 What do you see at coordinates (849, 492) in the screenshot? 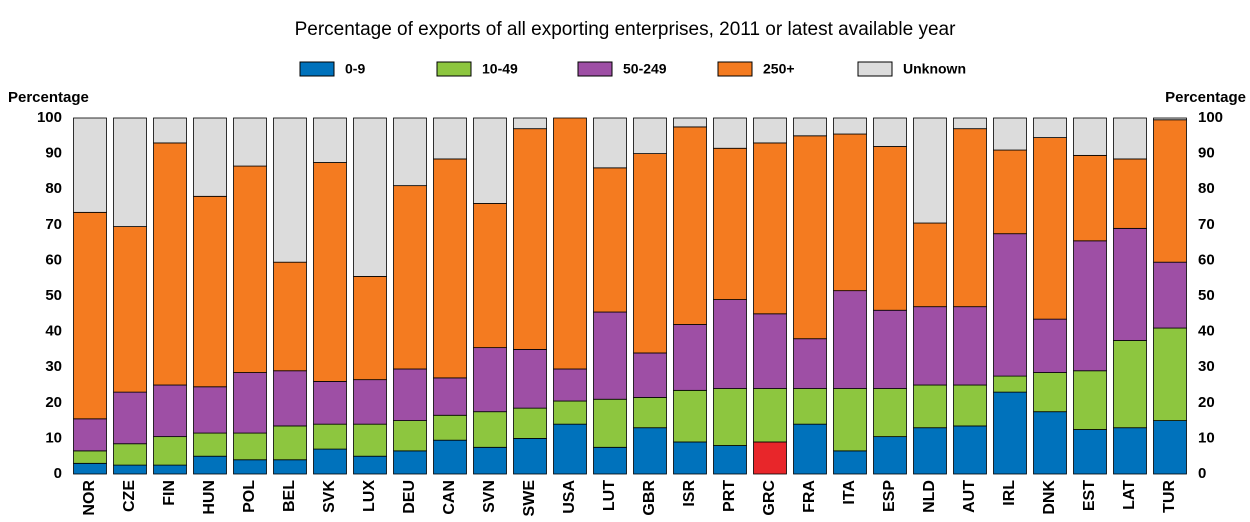
I see `x-tick-label: ITA` at bounding box center [849, 492].